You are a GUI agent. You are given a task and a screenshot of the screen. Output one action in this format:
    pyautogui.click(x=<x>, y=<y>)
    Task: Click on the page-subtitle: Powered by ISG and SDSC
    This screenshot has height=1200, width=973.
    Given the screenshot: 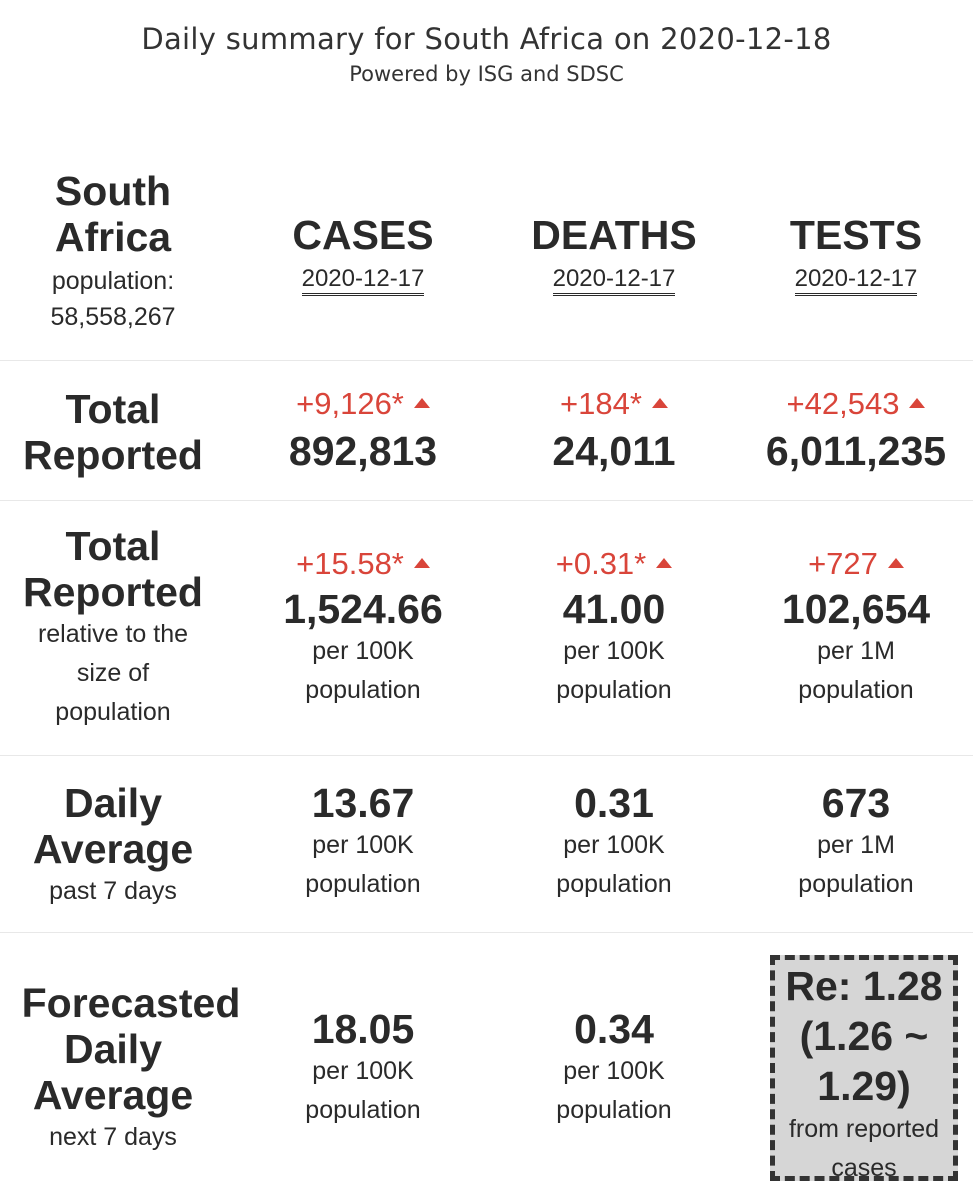 What is the action you would take?
    pyautogui.click(x=486, y=74)
    